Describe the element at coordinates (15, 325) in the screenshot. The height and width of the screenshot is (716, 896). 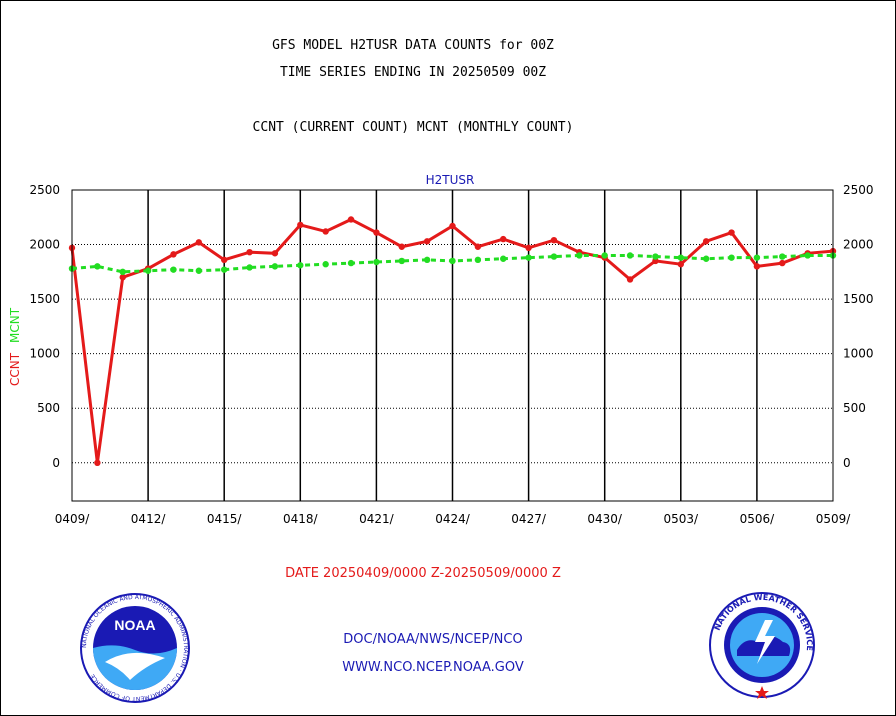
I see `ylabel-mcnt: MCNT` at that location.